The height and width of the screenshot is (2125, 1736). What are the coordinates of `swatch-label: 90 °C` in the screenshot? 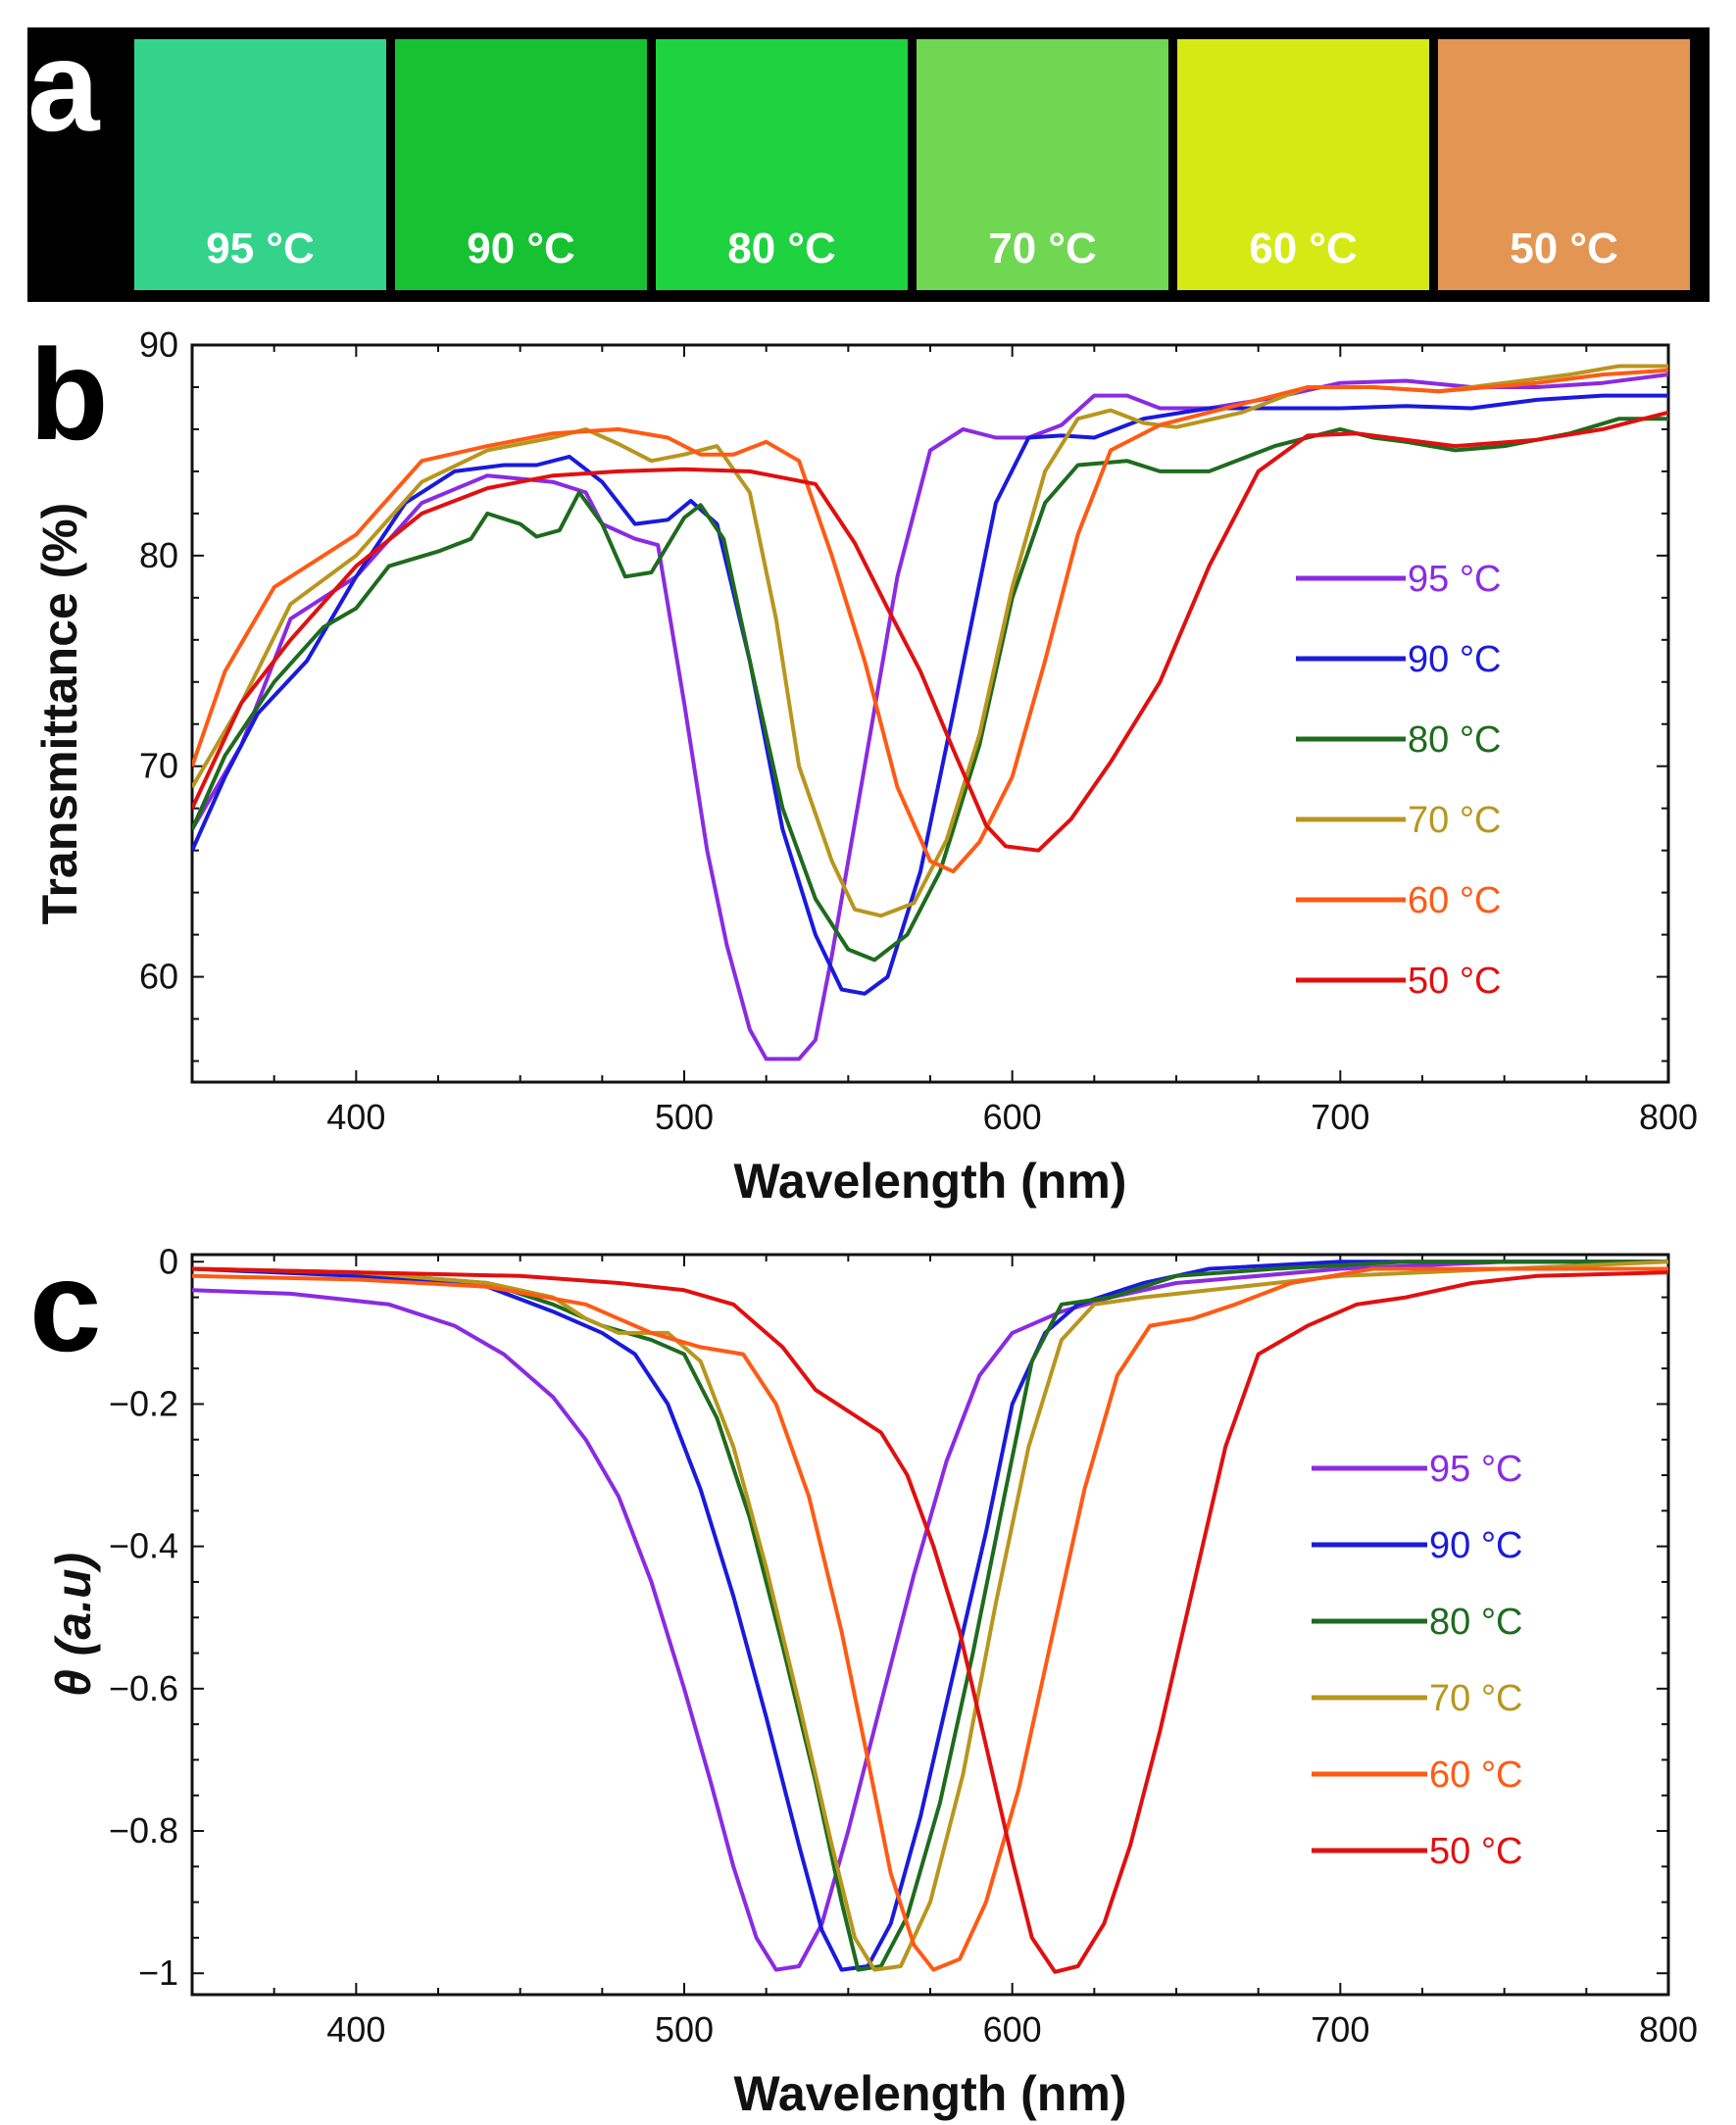 It's located at (521, 248).